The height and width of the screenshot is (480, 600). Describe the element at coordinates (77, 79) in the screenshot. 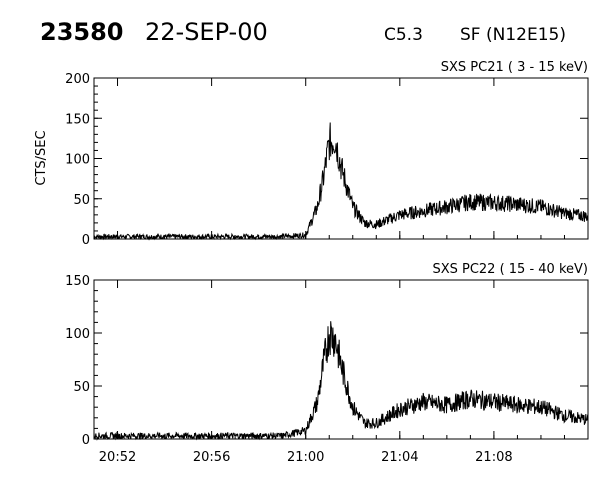

I see `y-tick-label: 200` at that location.